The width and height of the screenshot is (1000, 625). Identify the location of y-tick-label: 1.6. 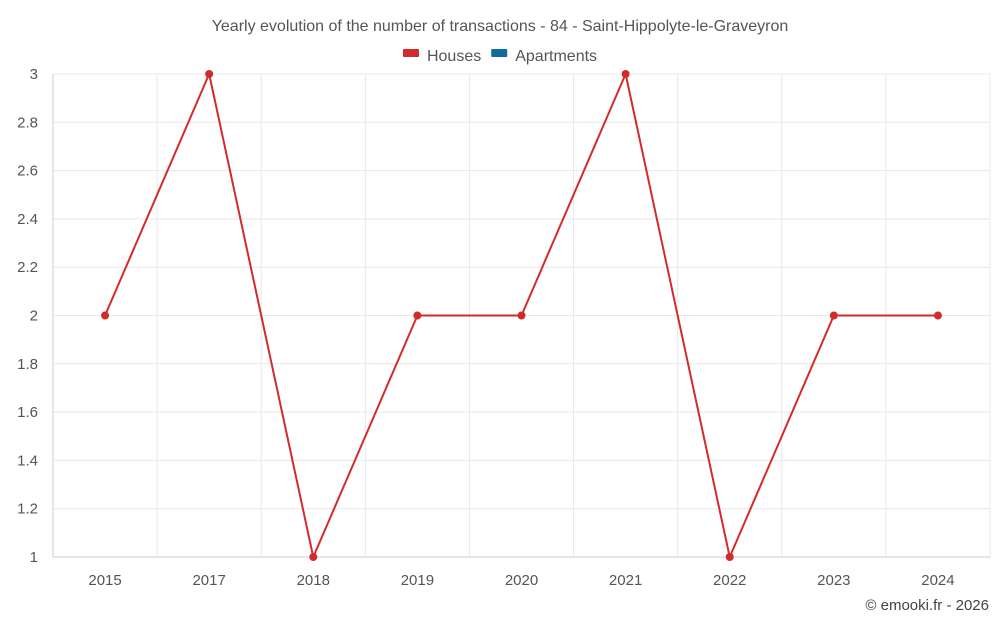
(27, 412).